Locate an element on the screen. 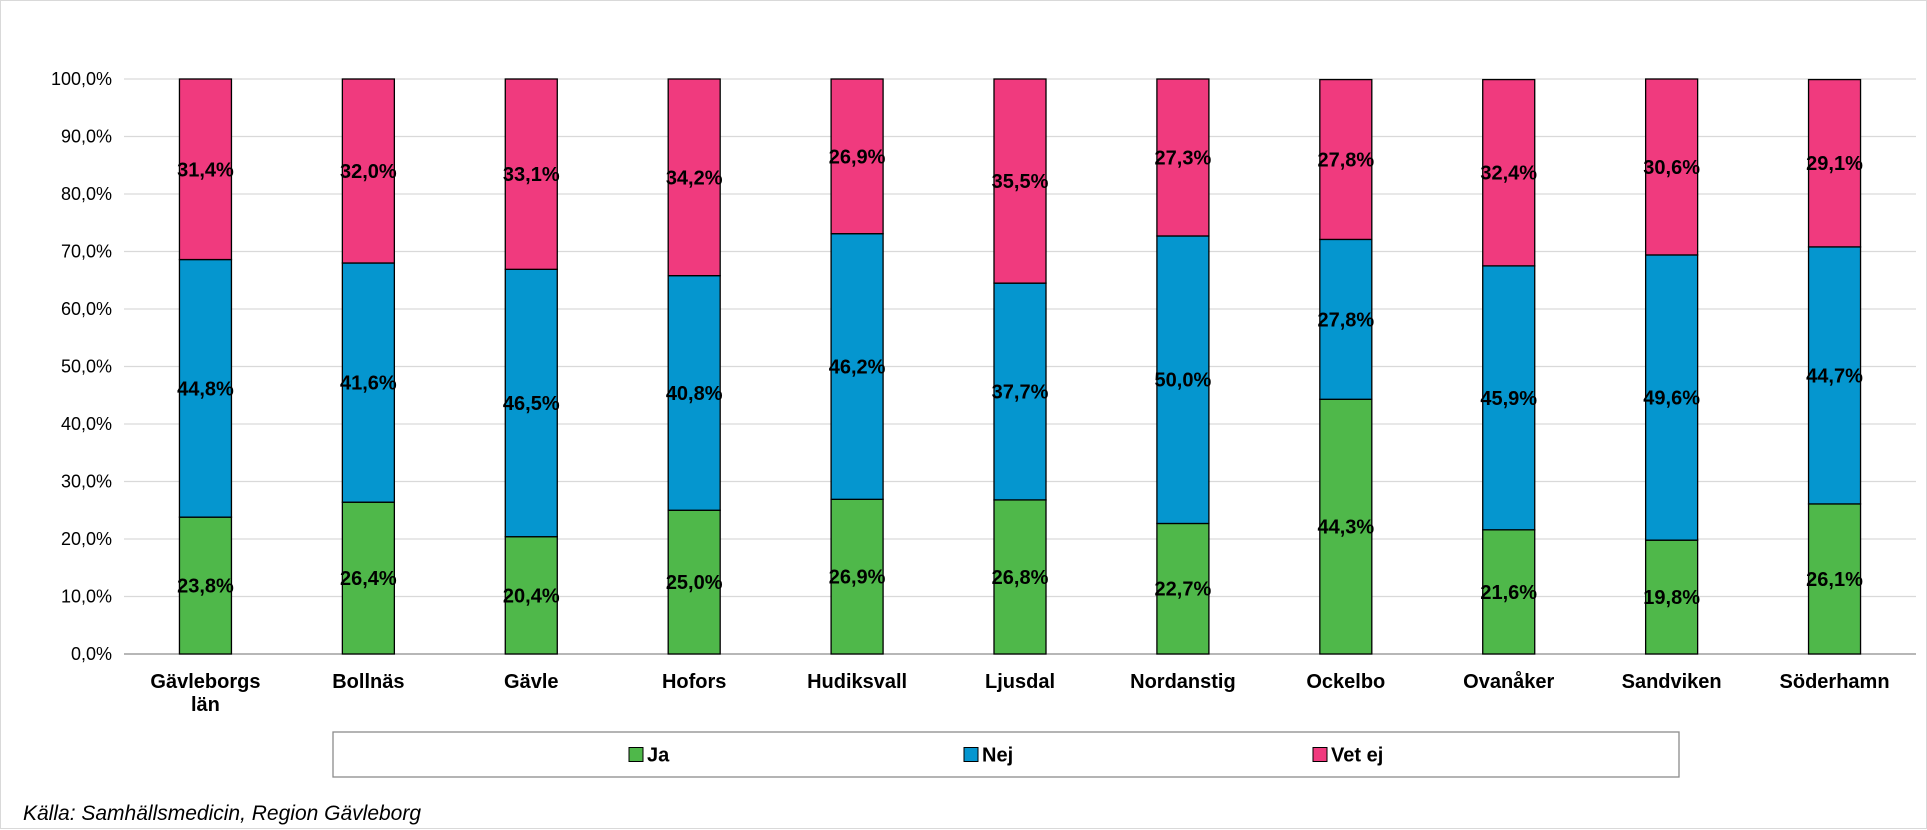 This screenshot has height=830, width=1927. data-label: 50,0% is located at coordinates (1183, 381).